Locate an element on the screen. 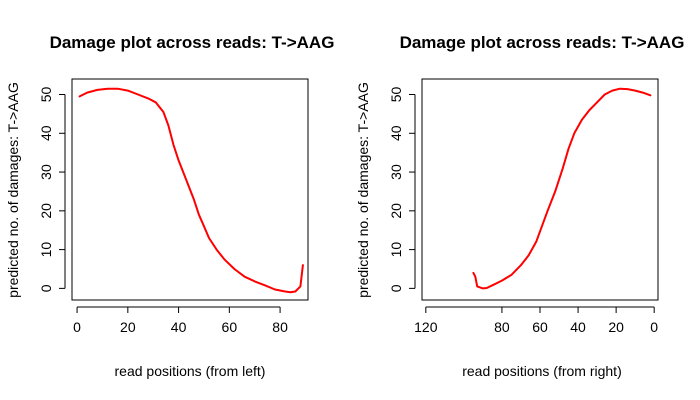  left-x-axis-label: read positions (from left) is located at coordinates (190, 371).